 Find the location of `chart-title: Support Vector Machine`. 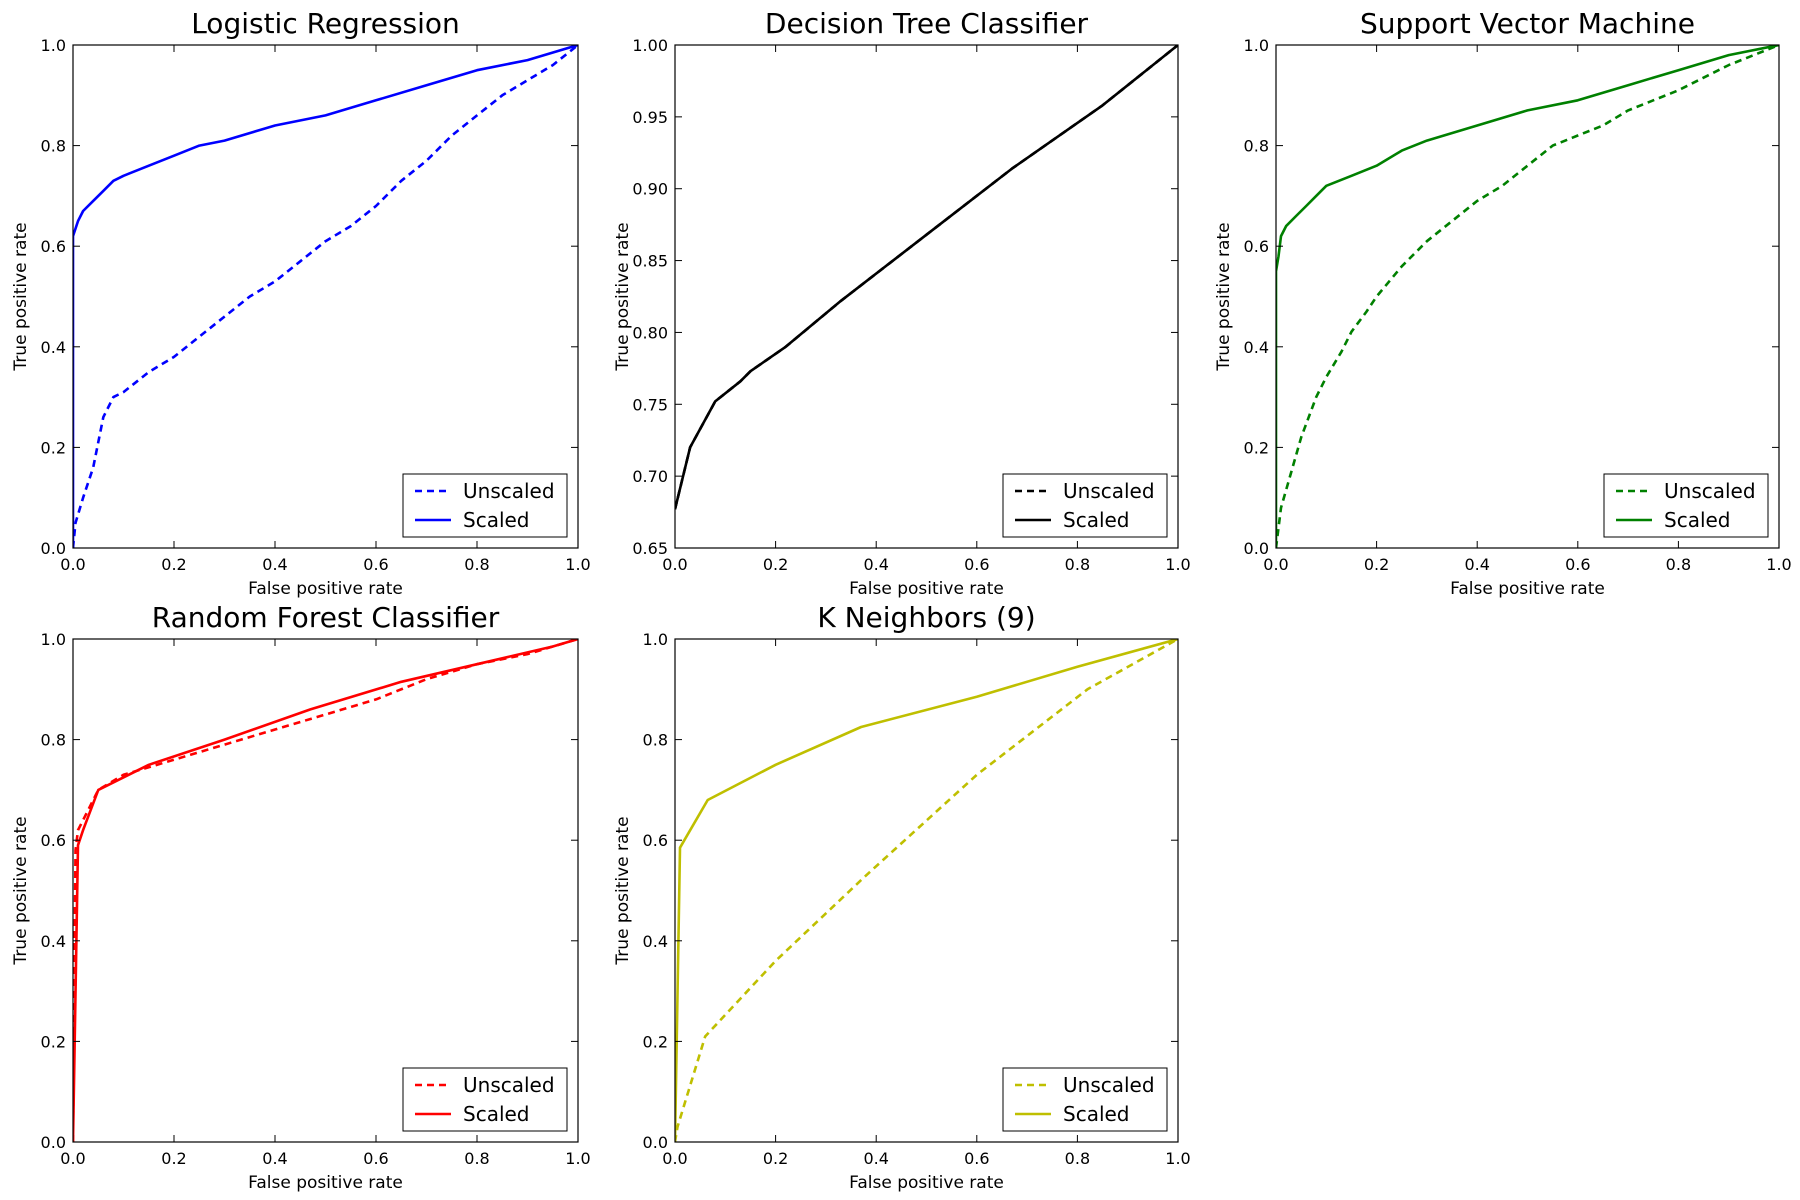

chart-title: Support Vector Machine is located at coordinates (1527, 23).